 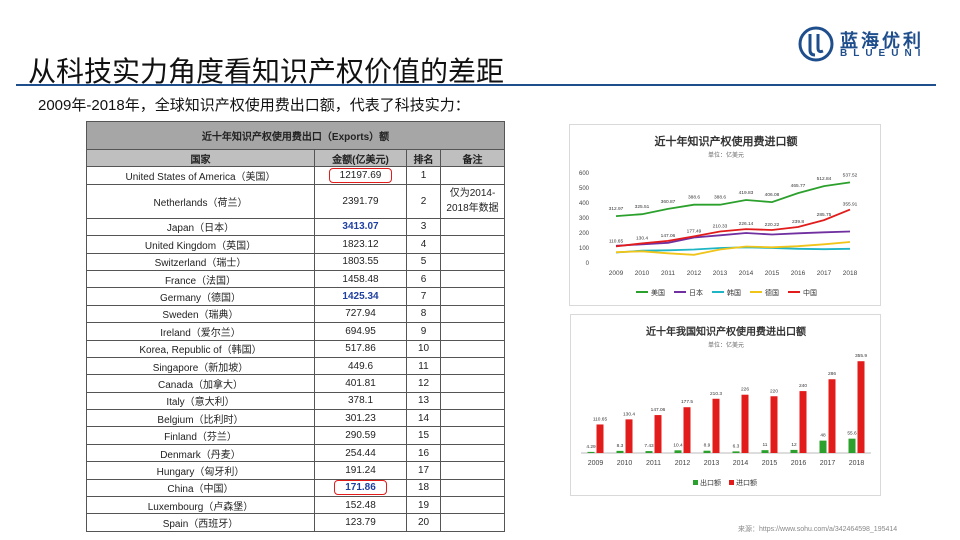 What do you see at coordinates (200, 505) in the screenshot?
I see `cell-country: Luxembourg（卢森堡）` at bounding box center [200, 505].